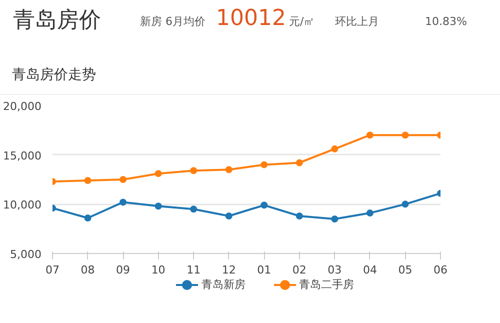 The height and width of the screenshot is (323, 500). Describe the element at coordinates (54, 75) in the screenshot. I see `chart-subtitle: 青岛房价走势` at that location.